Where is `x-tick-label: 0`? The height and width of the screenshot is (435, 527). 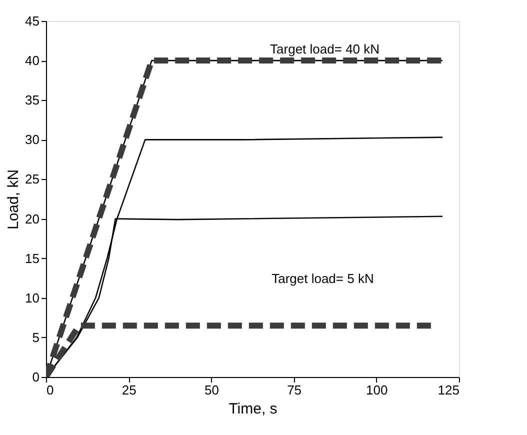 x-tick-label: 0 is located at coordinates (50, 390).